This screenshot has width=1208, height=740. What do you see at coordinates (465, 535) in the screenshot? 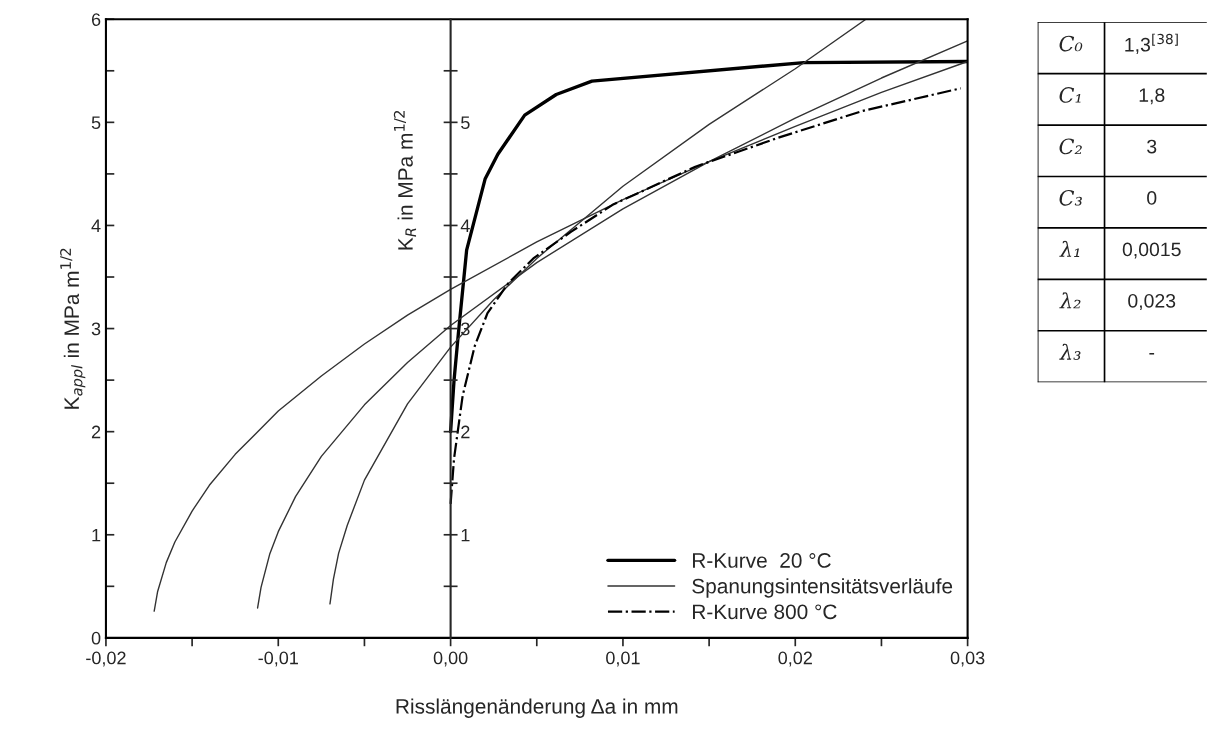
I see `y2-tick-label: 1` at bounding box center [465, 535].